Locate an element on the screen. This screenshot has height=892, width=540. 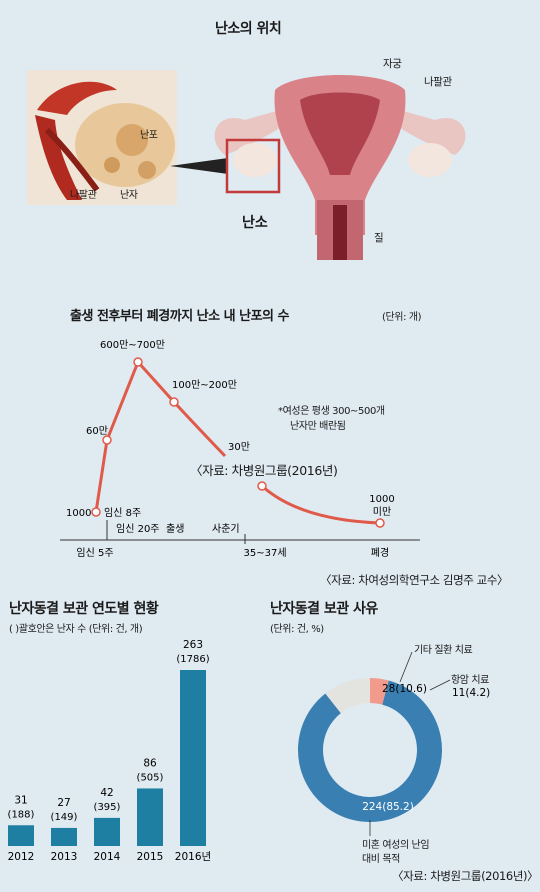
bar-category-label: 2013 is located at coordinates (64, 857).